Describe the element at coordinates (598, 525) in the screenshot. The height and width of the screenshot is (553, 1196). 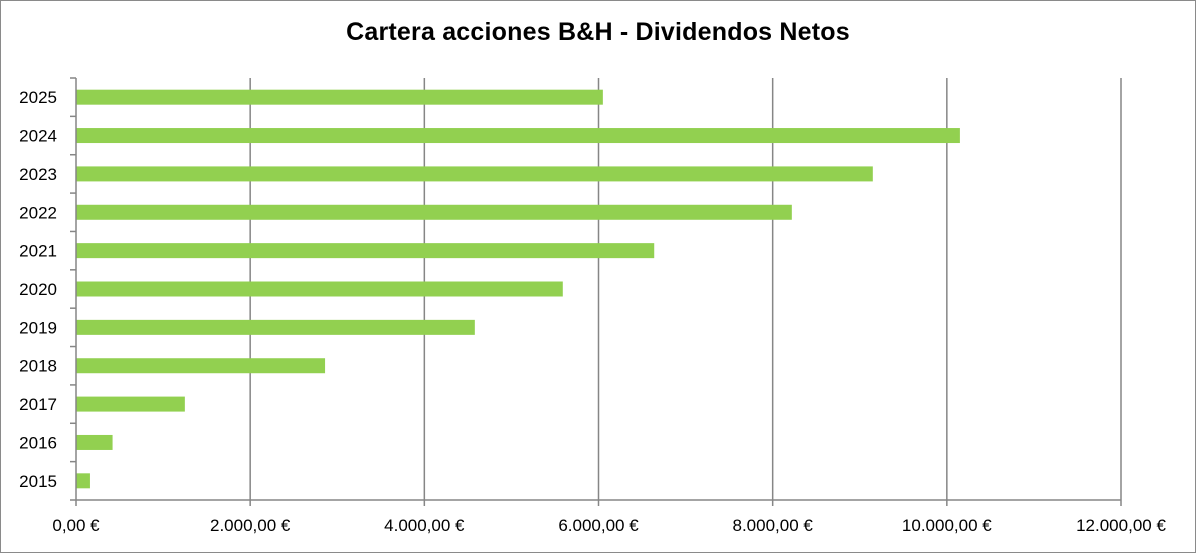
I see `x-tick-label: 6.000,00 €` at that location.